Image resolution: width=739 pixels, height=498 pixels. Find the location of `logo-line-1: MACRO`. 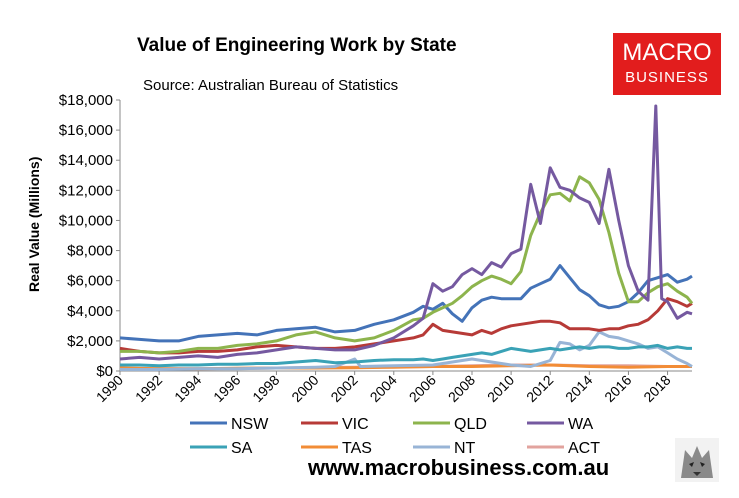

logo-line-1: MACRO is located at coordinates (667, 52).